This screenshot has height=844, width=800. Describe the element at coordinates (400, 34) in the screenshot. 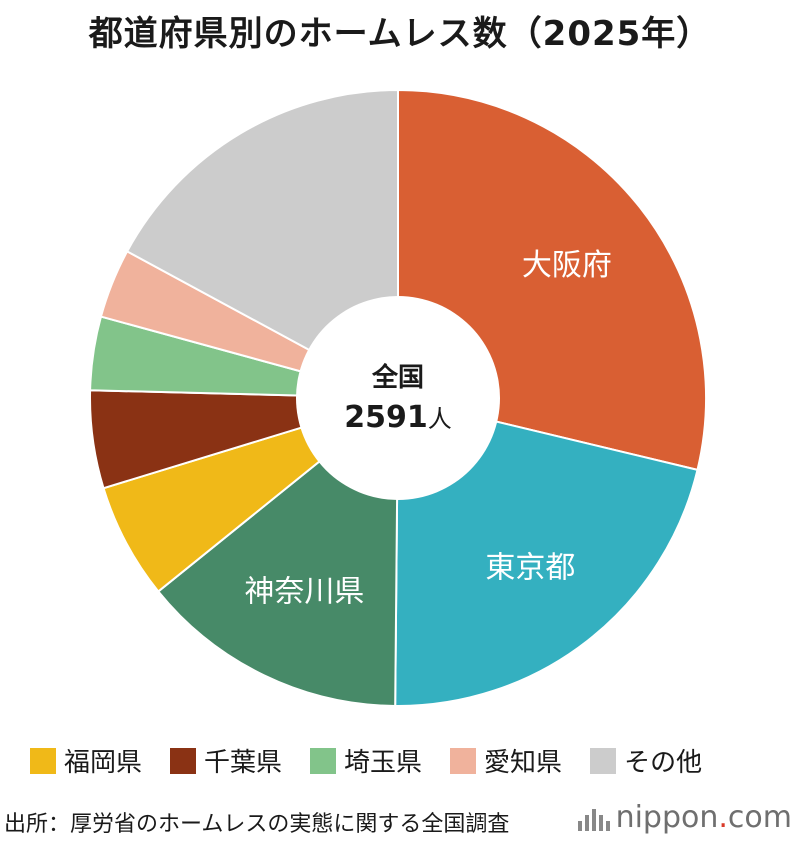

I see `chart-title: 都道府県別のホームレス数（2025年）` at that location.